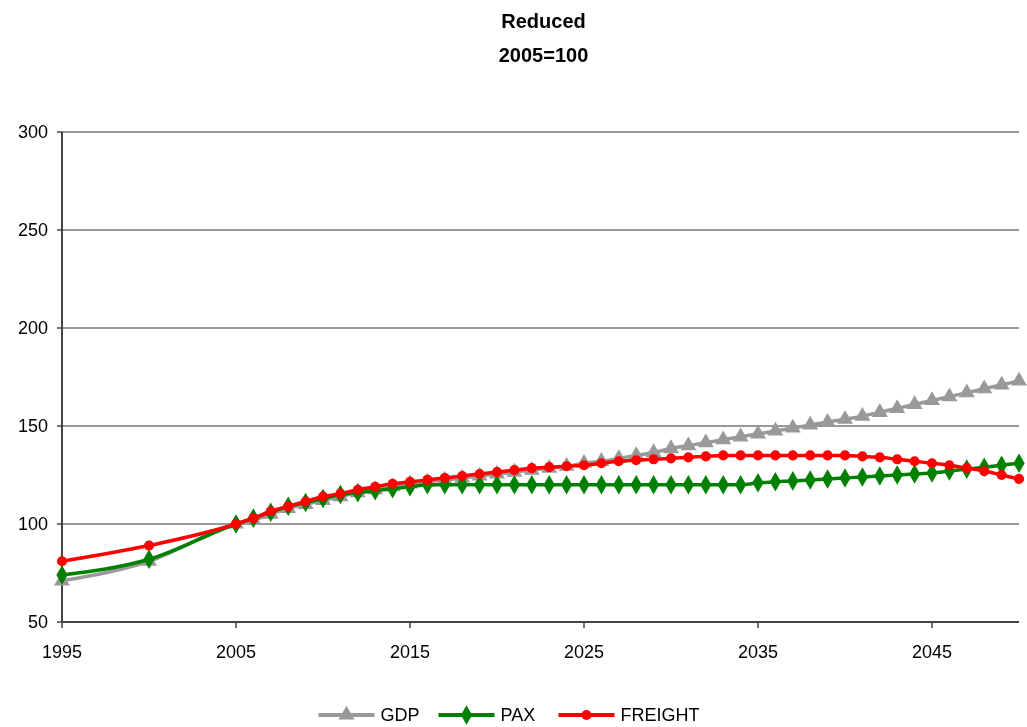  I want to click on y-tick-label: 50, so click(37, 622).